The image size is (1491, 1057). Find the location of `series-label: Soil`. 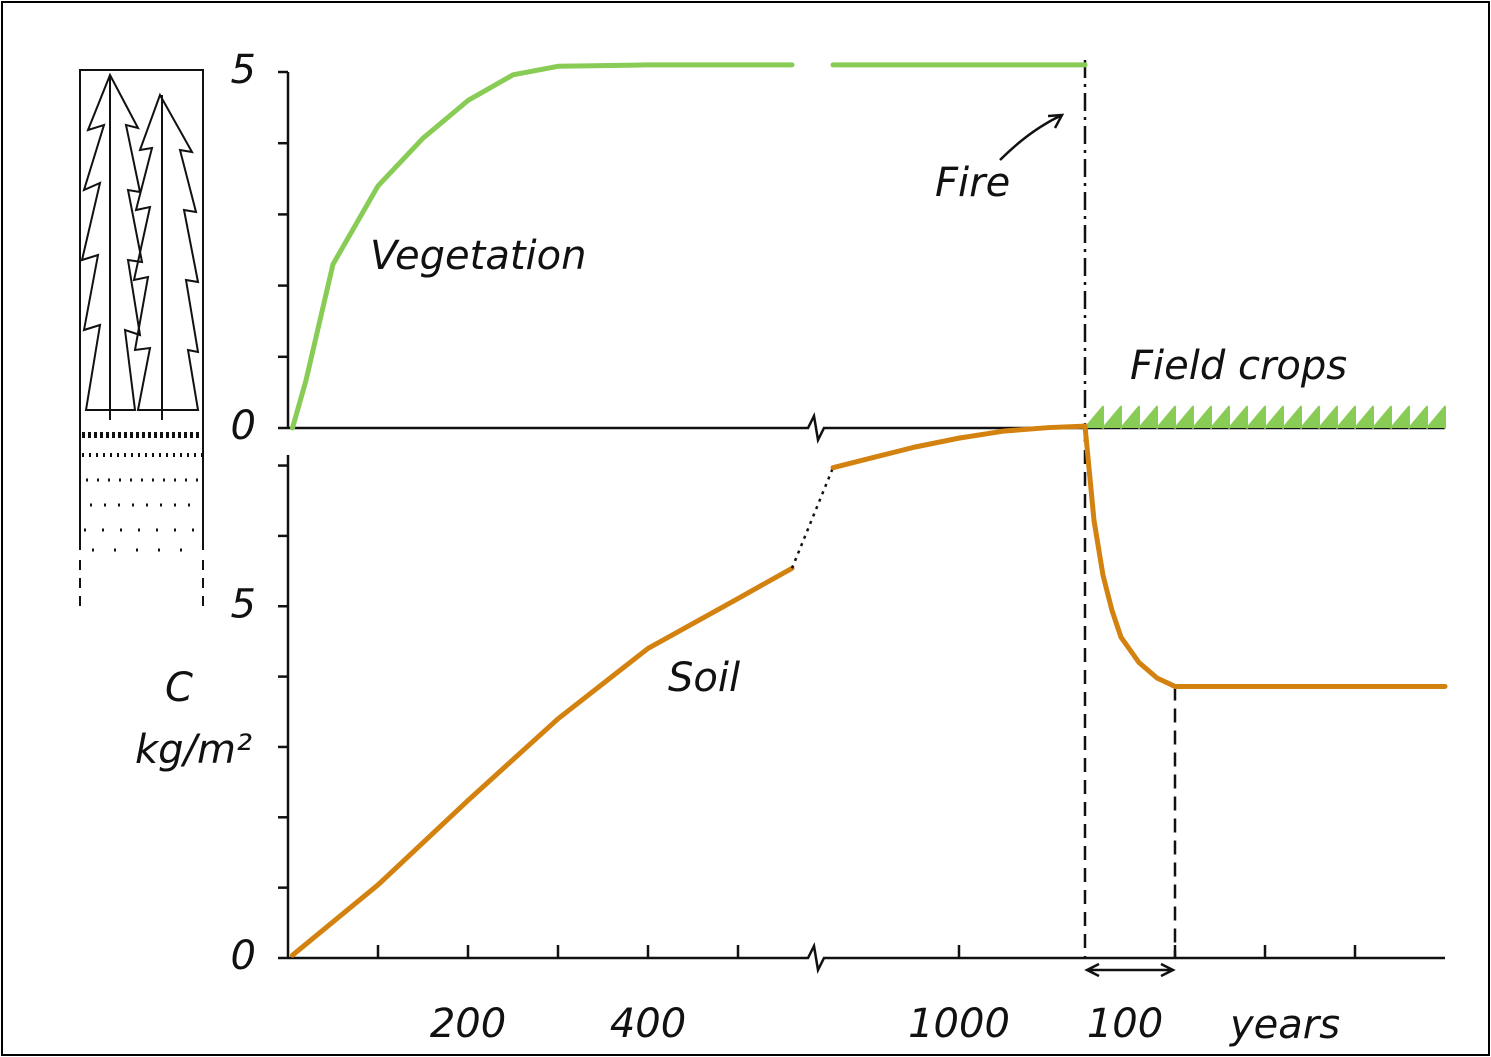

series-label: Soil is located at coordinates (704, 678).